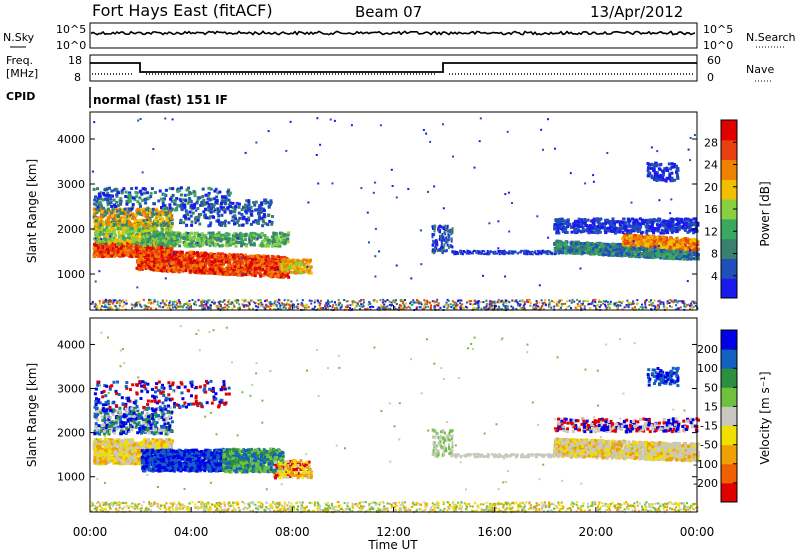 This screenshot has height=554, width=800. What do you see at coordinates (191, 532) in the screenshot?
I see `x-tick-label: 04:00` at bounding box center [191, 532].